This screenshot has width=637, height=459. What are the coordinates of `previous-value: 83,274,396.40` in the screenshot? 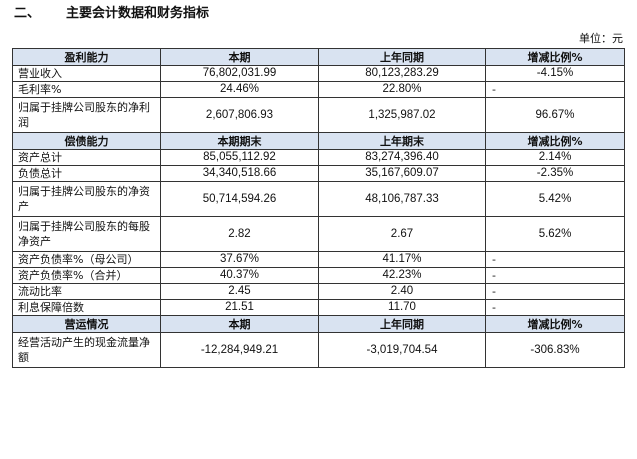 It's located at (402, 157).